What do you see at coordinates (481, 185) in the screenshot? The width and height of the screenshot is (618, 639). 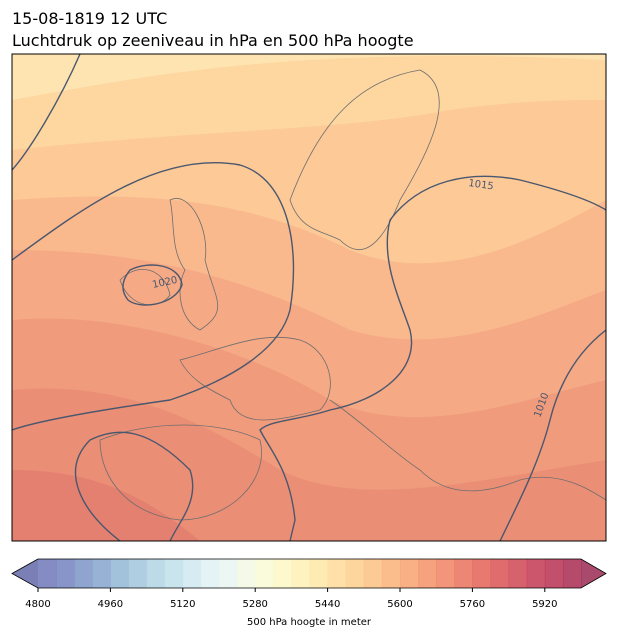 I see `isobar-label: 1015` at bounding box center [481, 185].